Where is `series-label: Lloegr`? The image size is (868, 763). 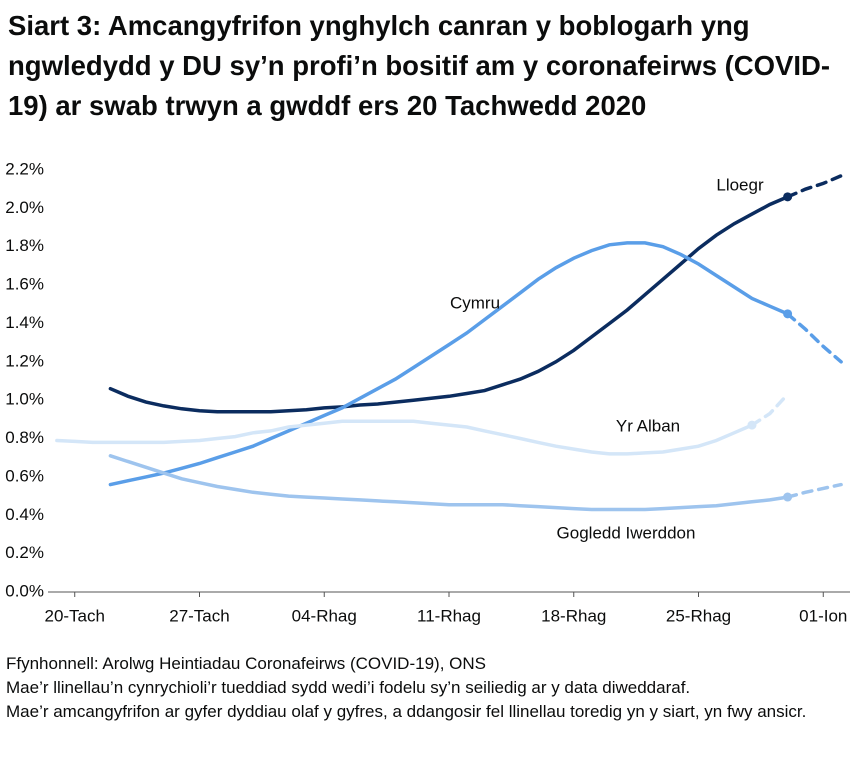
series-label: Lloegr is located at coordinates (740, 184).